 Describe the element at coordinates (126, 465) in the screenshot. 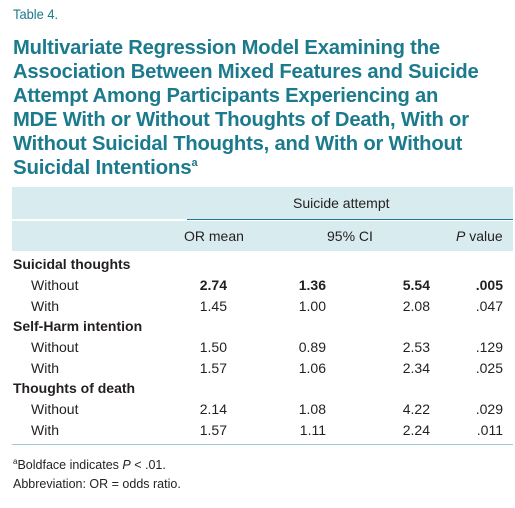

I see `footnote-p-italic: P` at that location.